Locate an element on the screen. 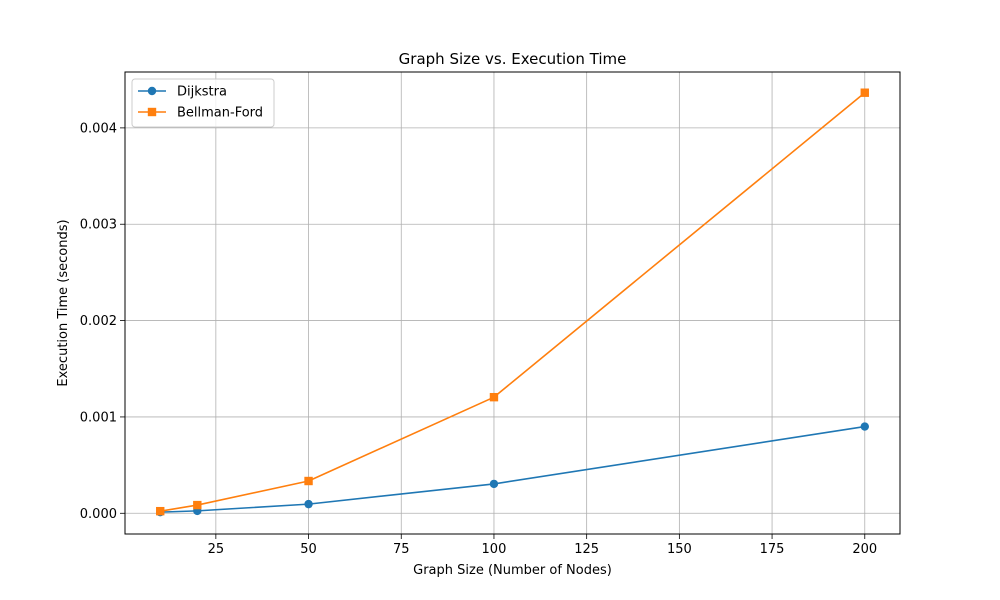 The image size is (1000, 600). x-tick-label: 175 is located at coordinates (772, 549).